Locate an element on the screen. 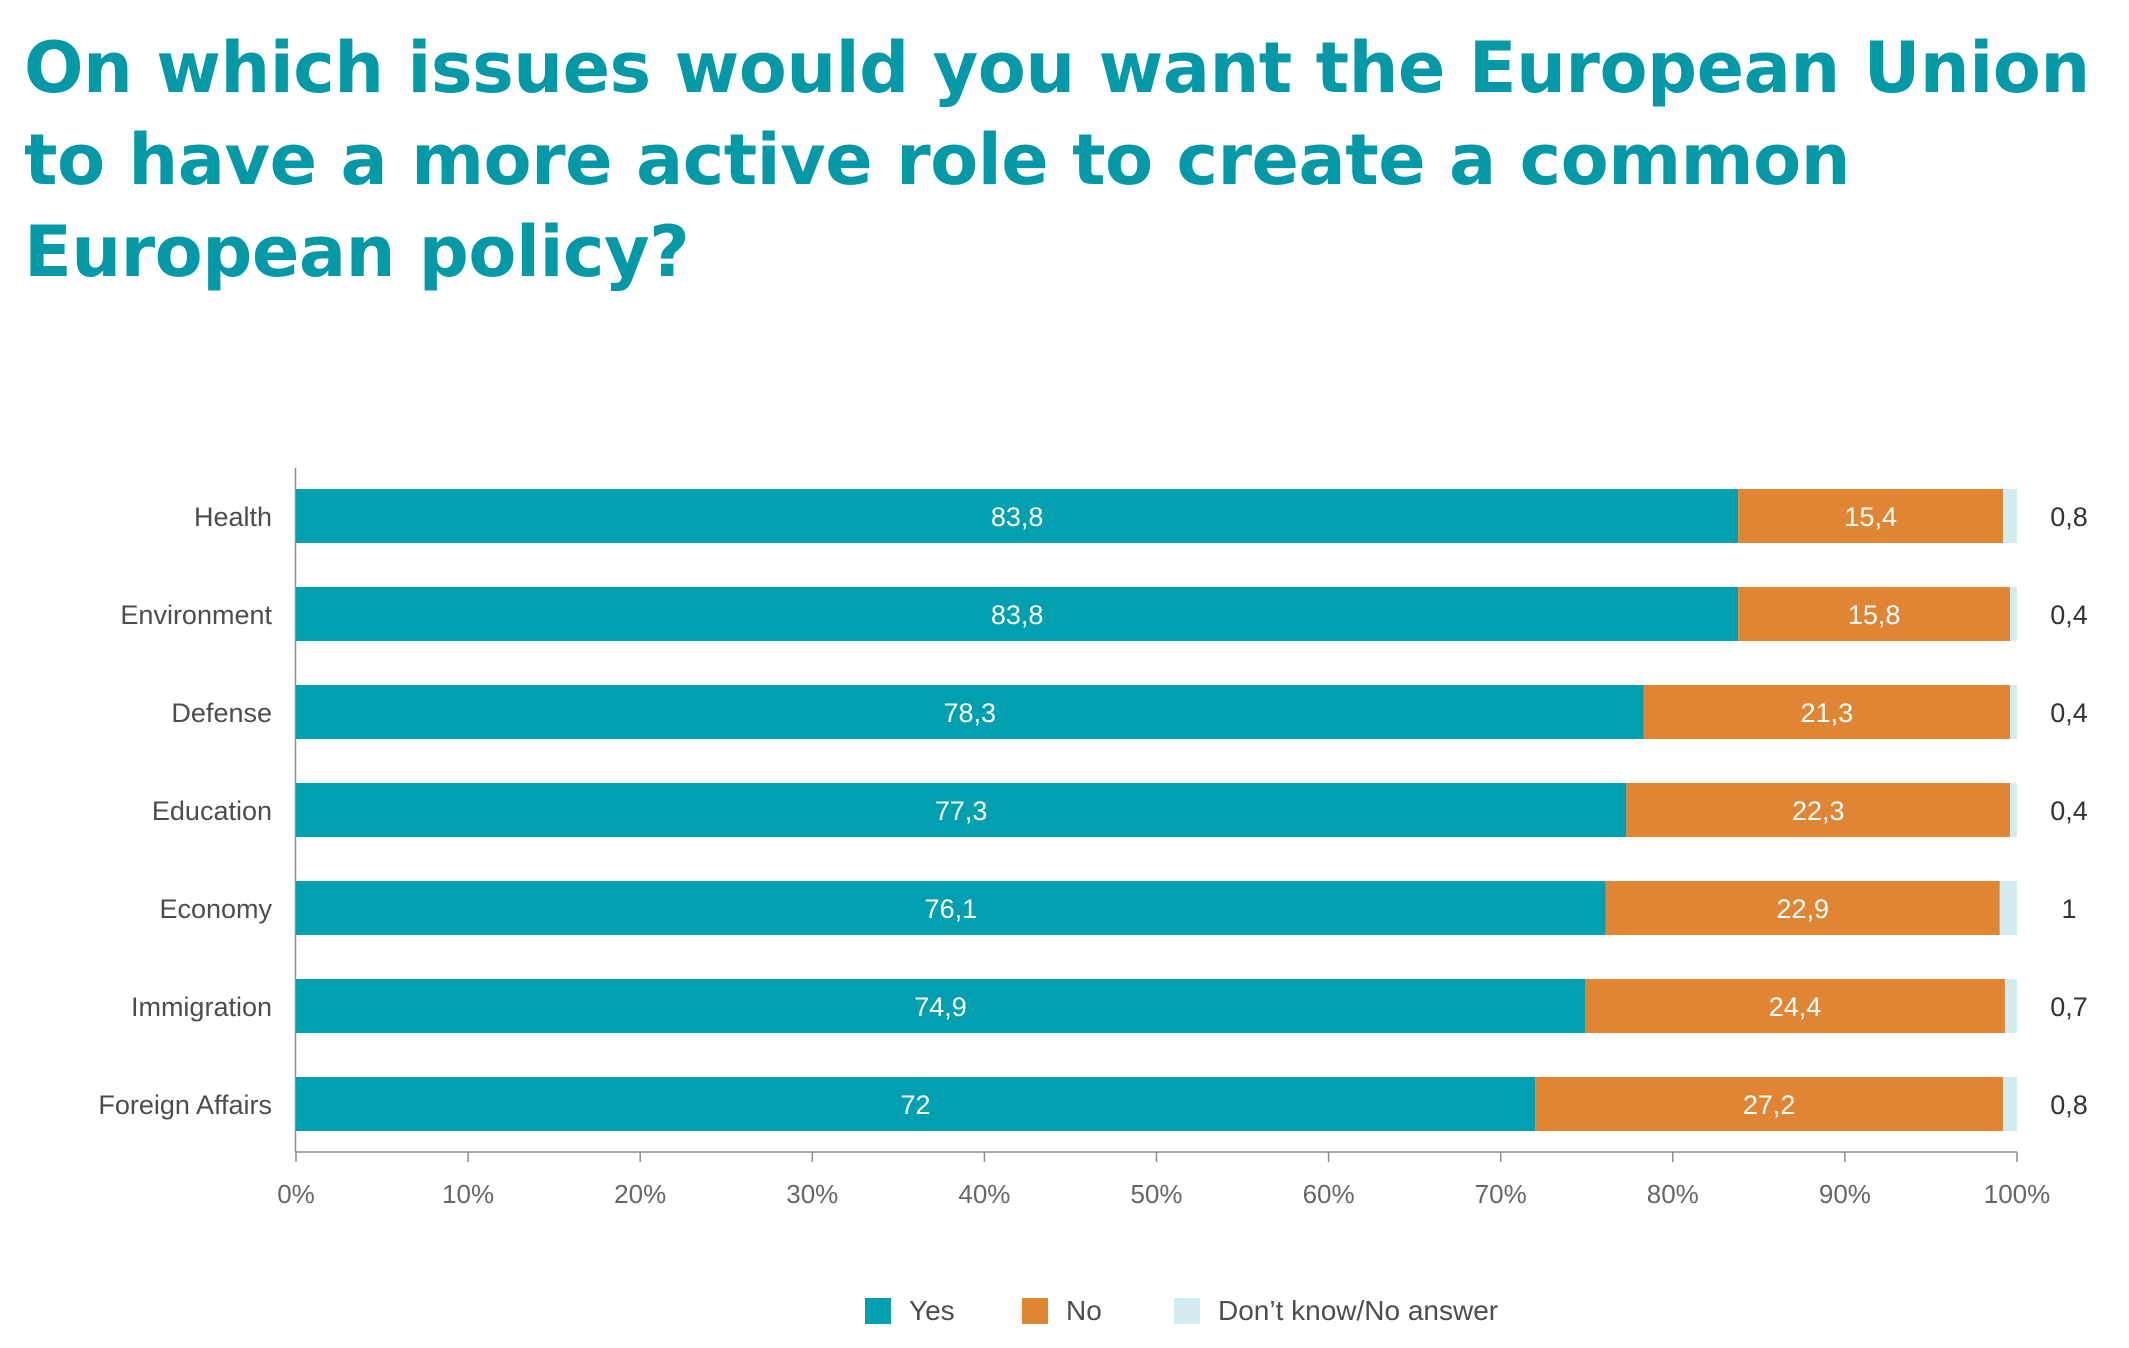 Image resolution: width=2129 pixels, height=1348 pixels. data-label-no: 15,8 is located at coordinates (1874, 615).